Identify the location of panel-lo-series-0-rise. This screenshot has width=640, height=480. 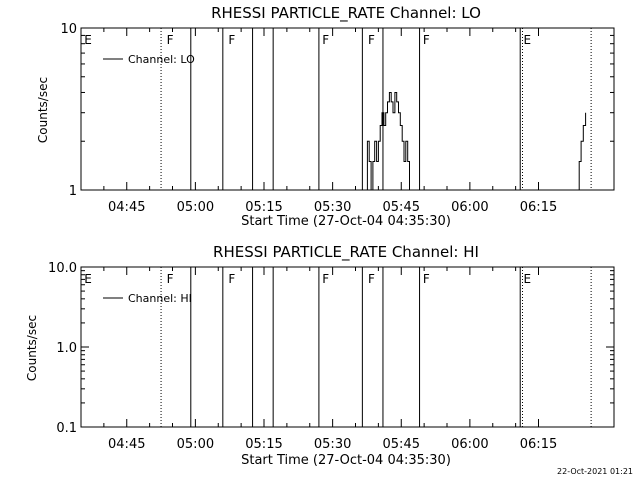
(582, 151).